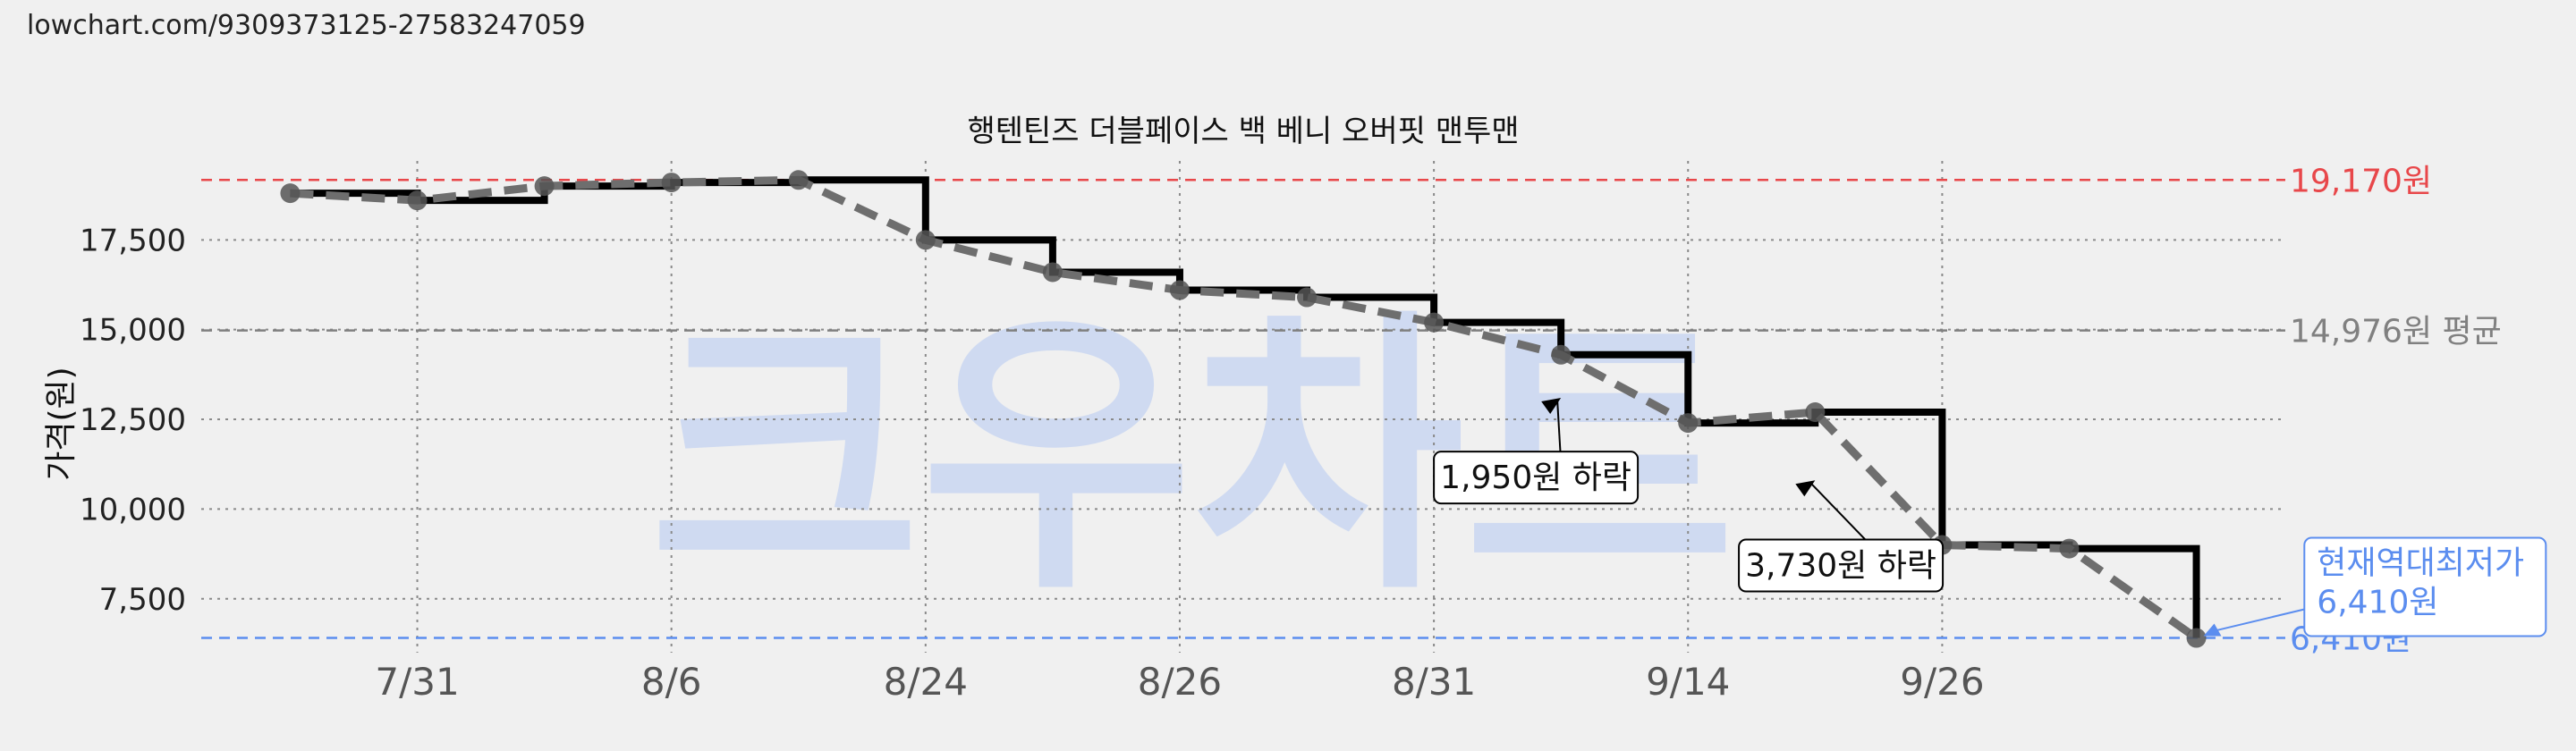 This screenshot has width=2576, height=751. I want to click on annotation-text: 3,730원 하락, so click(1840, 567).